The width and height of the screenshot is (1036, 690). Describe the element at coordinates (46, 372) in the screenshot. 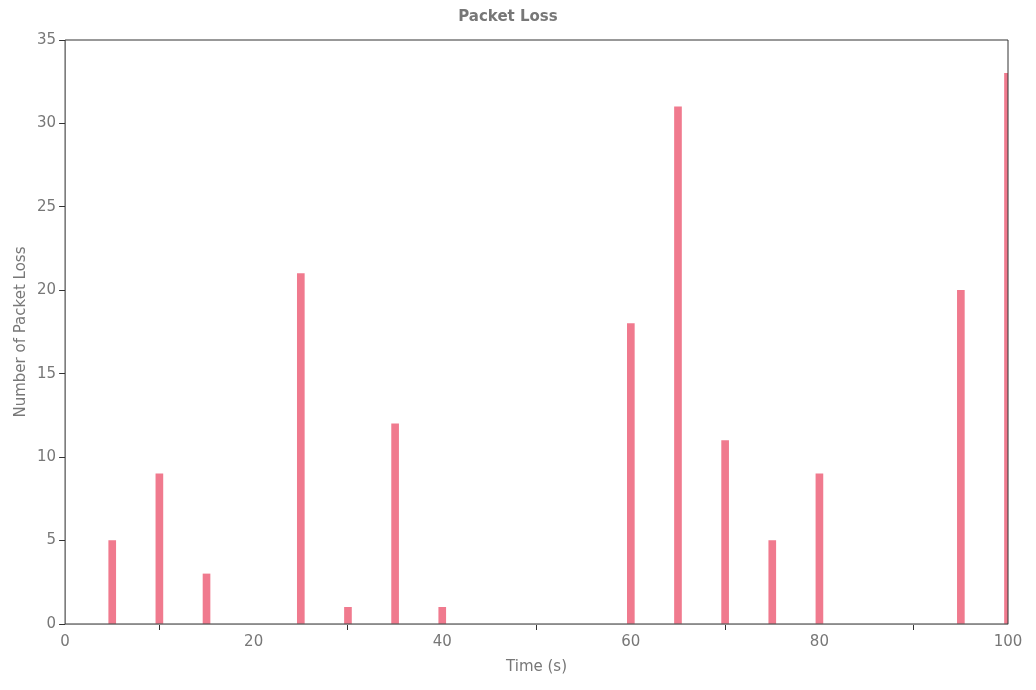

I see `y-tick-label: 15` at that location.